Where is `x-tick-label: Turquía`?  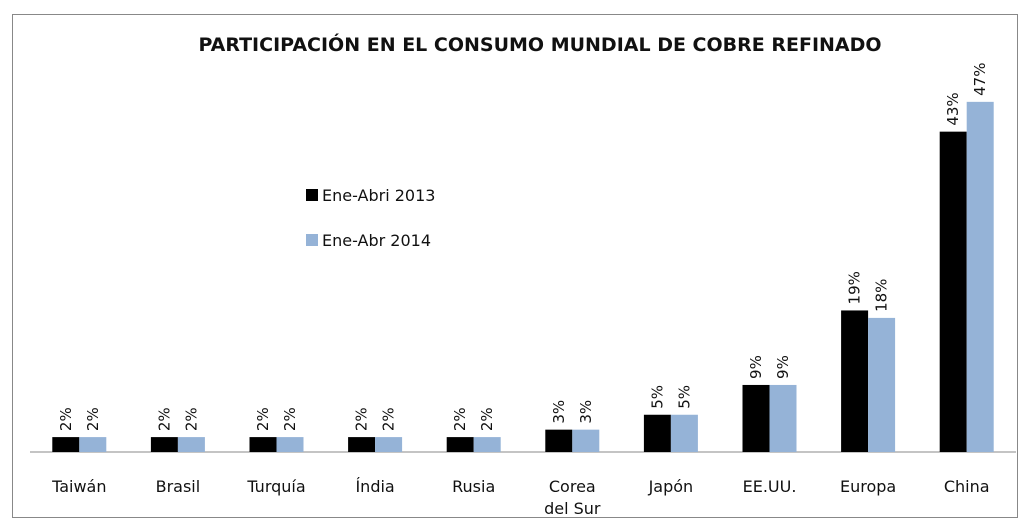 x-tick-label: Turquía is located at coordinates (276, 486).